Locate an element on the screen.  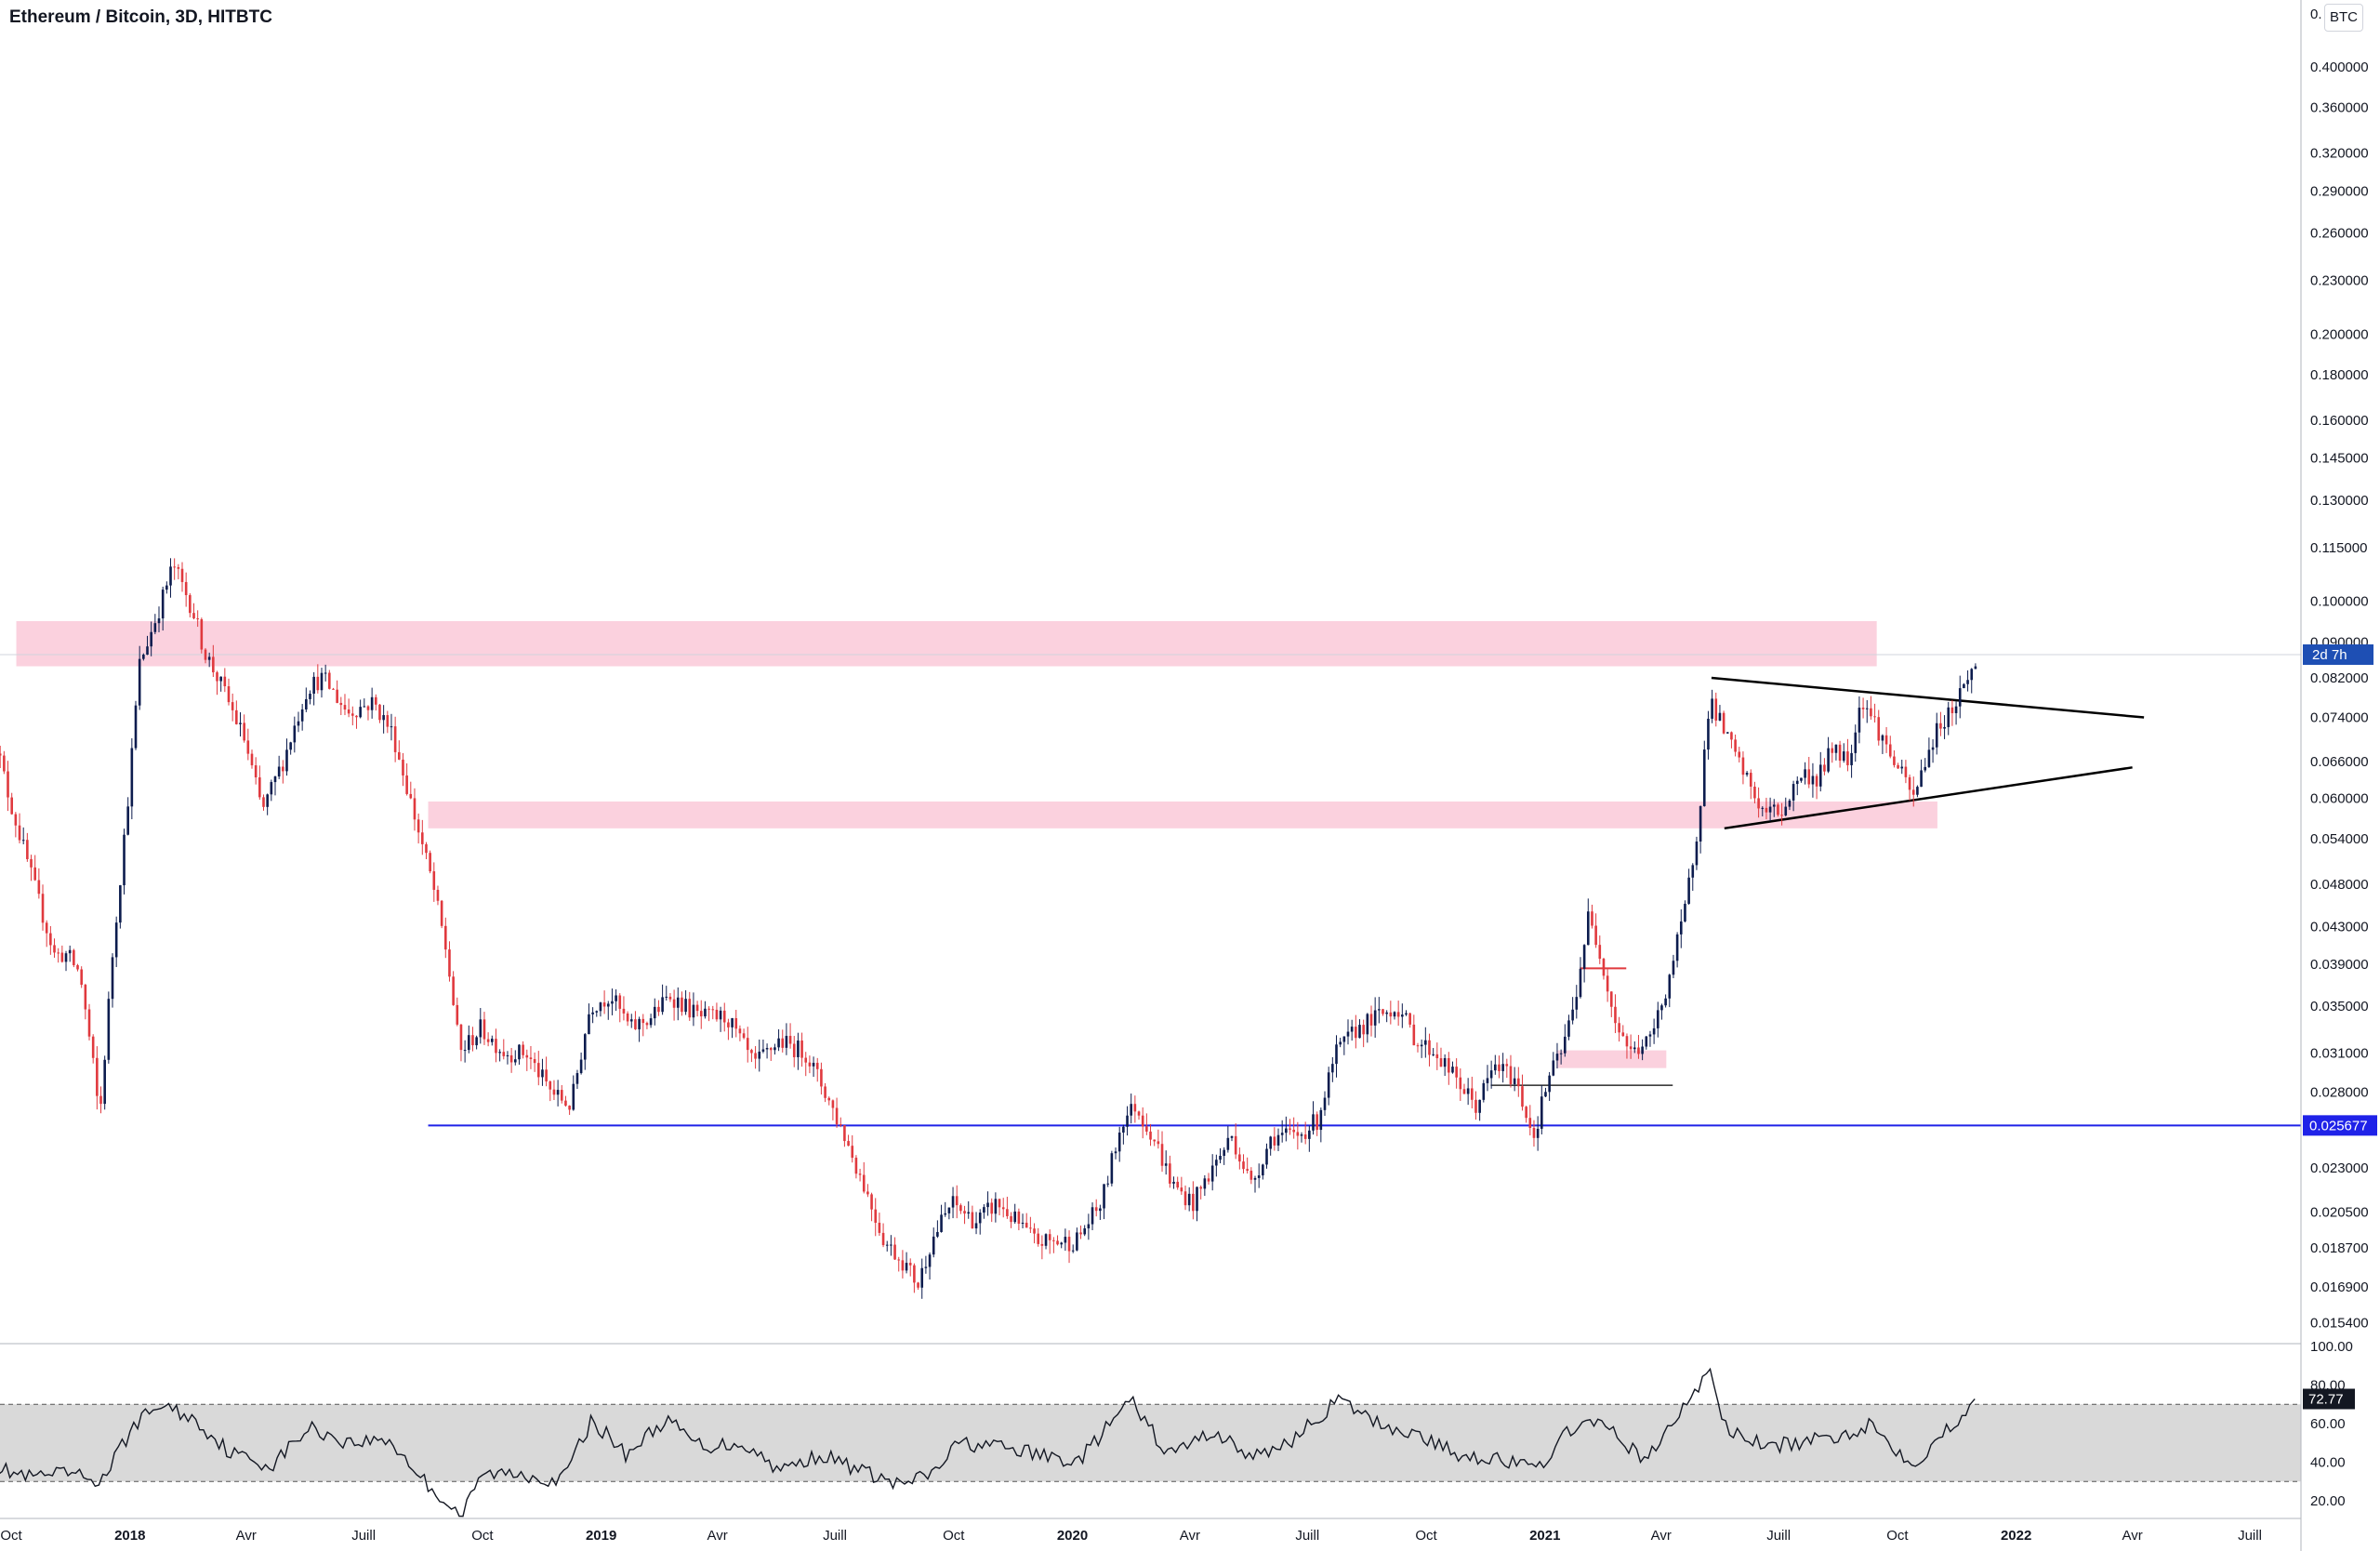
countdown-label: 2d 7h is located at coordinates (2329, 655).